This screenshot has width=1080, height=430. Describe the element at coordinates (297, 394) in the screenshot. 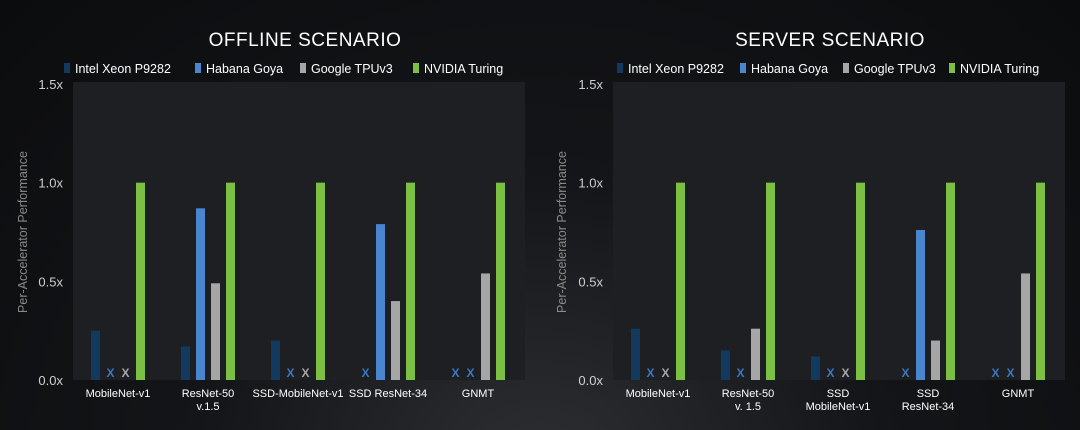

I see `x-tick-label: SSD-MobileNet-v1` at that location.